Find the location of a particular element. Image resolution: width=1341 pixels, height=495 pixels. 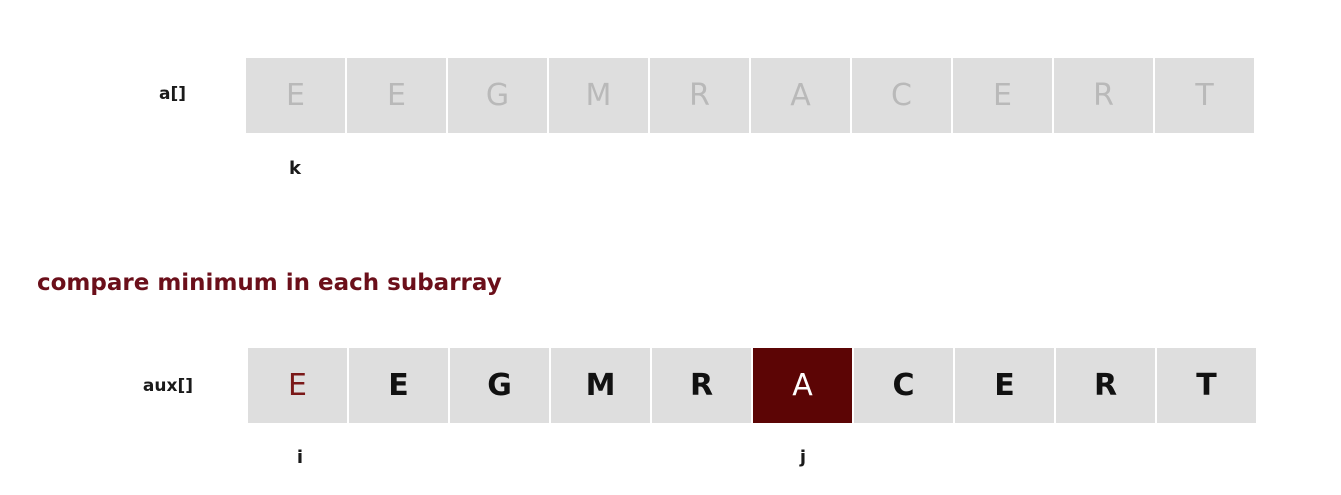

pointer-k: k is located at coordinates (295, 168).